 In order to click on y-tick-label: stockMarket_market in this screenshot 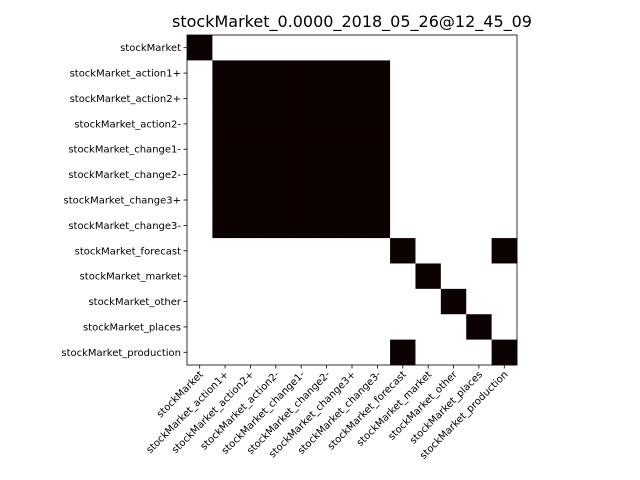, I will do `click(130, 277)`.